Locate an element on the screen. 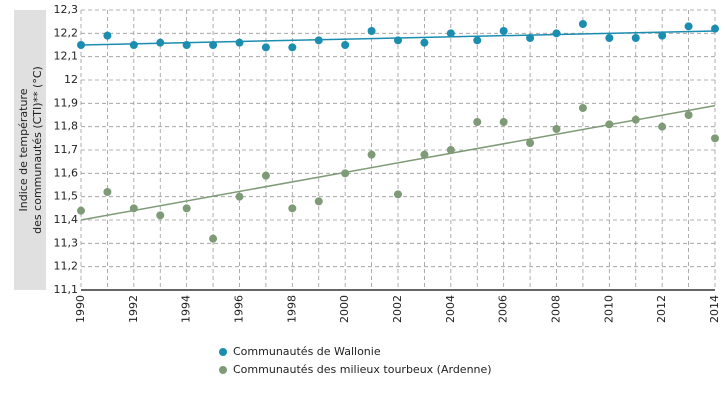  x-tick-label: 2006 is located at coordinates (503, 309).